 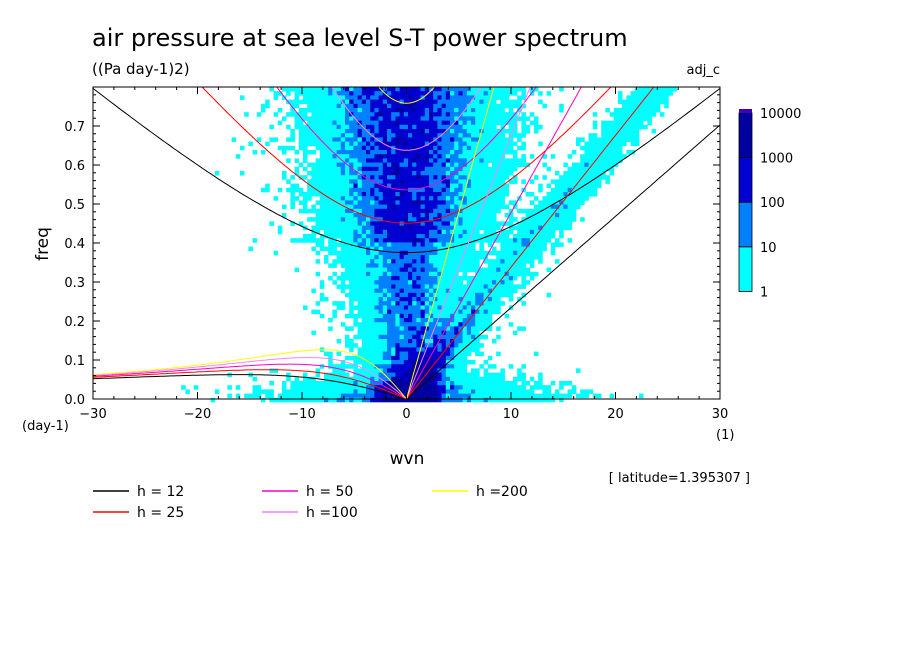 I want to click on colorbar-level-label: 10000, so click(x=780, y=114).